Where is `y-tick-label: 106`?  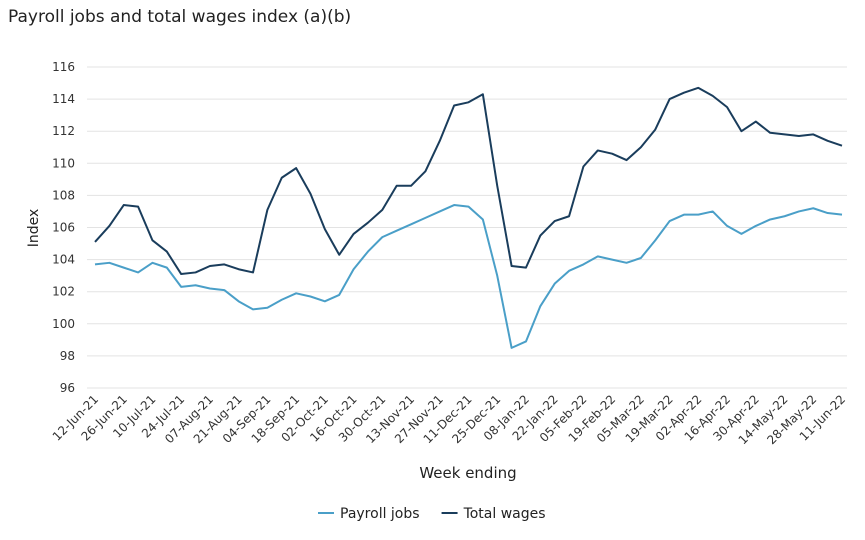
y-tick-label: 106 is located at coordinates (63, 228).